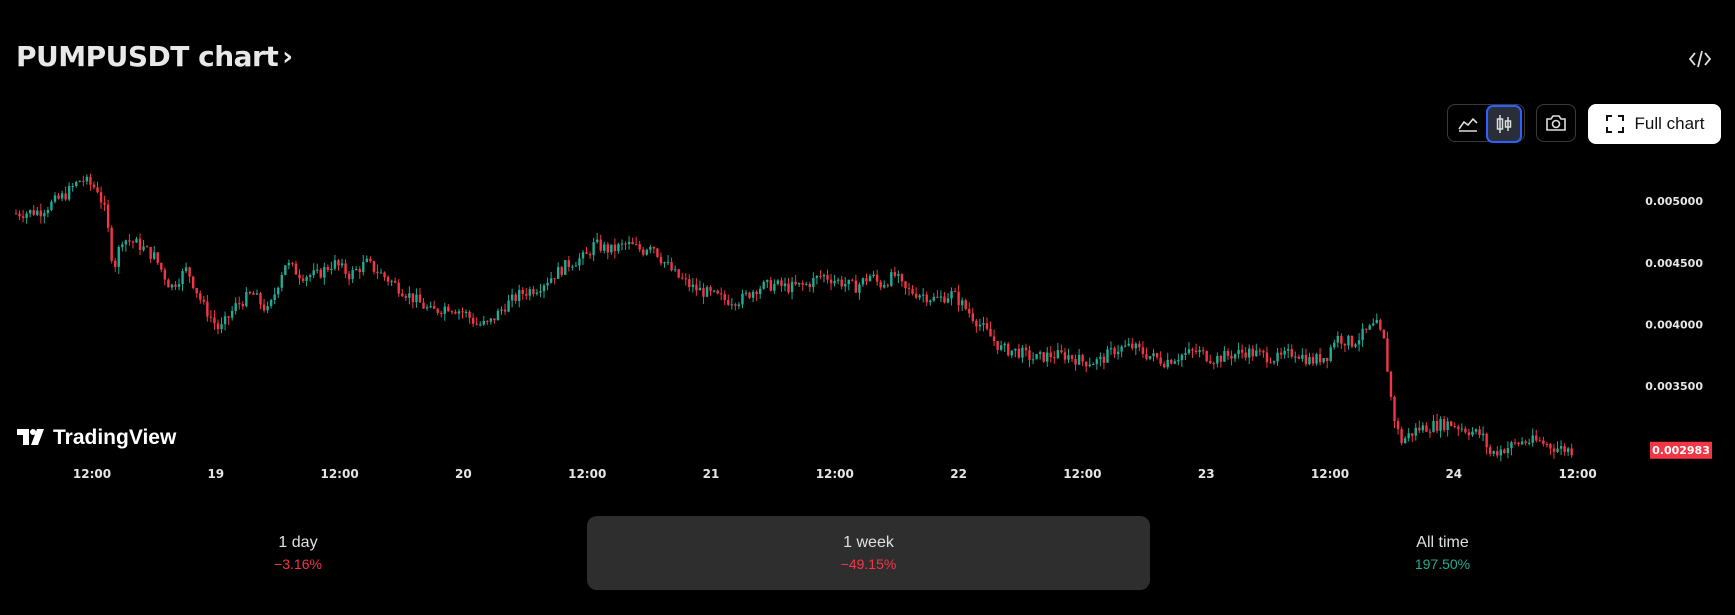  What do you see at coordinates (1700, 59) in the screenshot?
I see `code-icon` at bounding box center [1700, 59].